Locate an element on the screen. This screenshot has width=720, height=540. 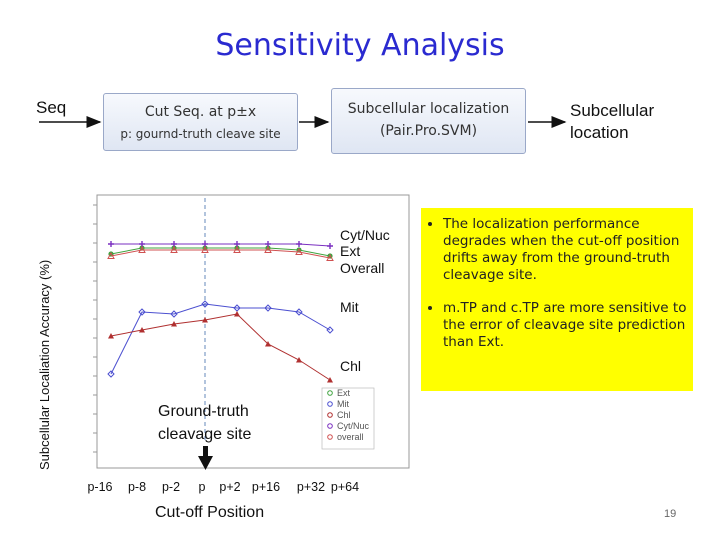
series-layer is located at coordinates (220, 312).